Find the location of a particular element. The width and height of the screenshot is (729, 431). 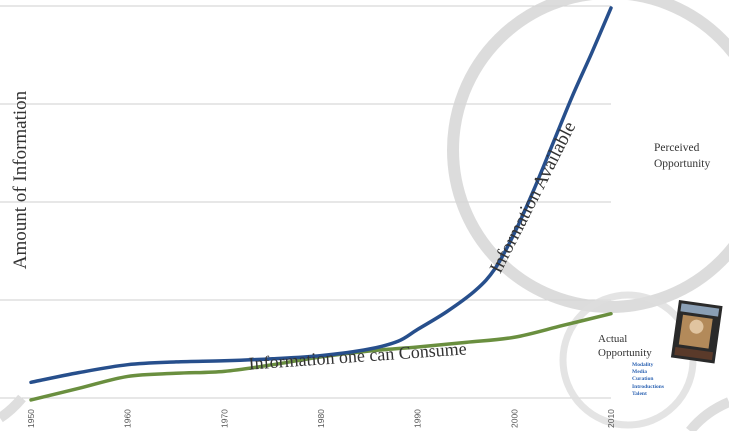

magazine-thumbnail is located at coordinates (696, 332).